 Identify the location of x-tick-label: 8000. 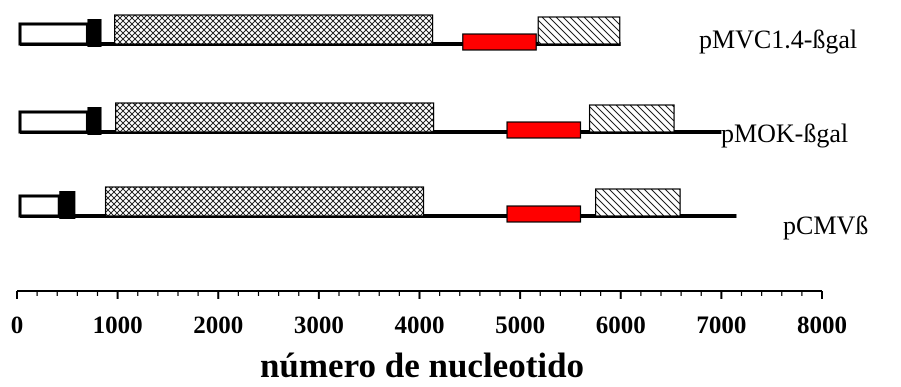
(822, 325).